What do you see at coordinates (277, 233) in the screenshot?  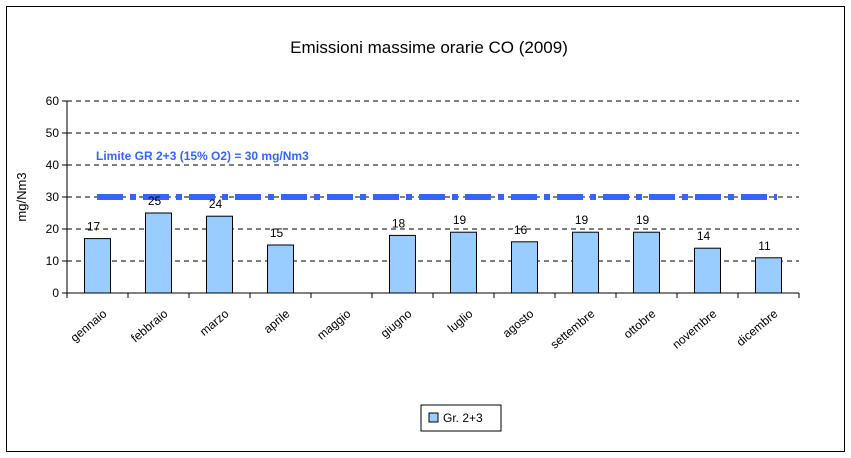 I see `data-label: 15` at bounding box center [277, 233].